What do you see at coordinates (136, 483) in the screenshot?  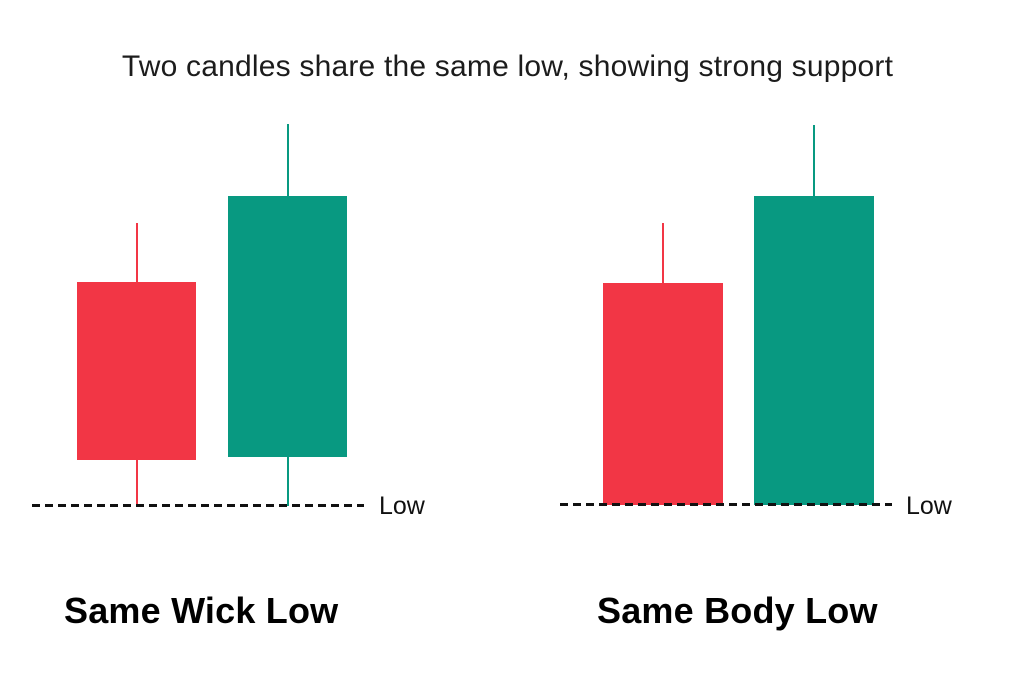 I see `bearish-candle-lower-wick` at bounding box center [136, 483].